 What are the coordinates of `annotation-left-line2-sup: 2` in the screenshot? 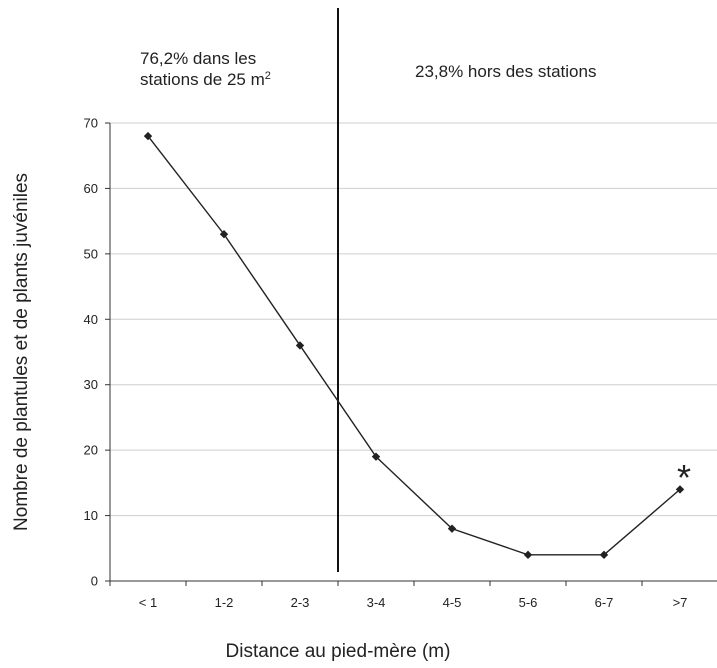 It's located at (268, 76).